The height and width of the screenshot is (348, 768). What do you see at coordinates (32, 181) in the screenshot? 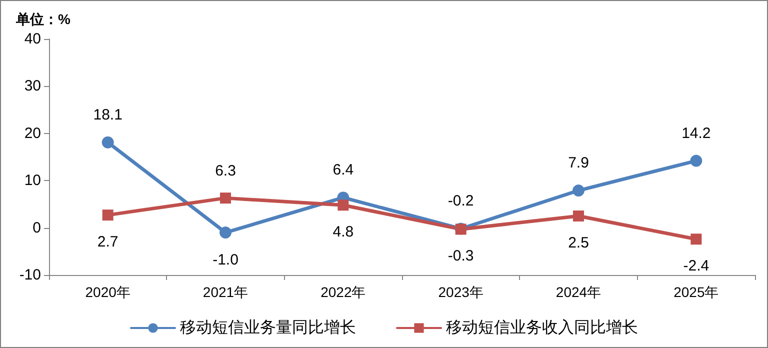
I see `y-tick-label: 10` at bounding box center [32, 181].